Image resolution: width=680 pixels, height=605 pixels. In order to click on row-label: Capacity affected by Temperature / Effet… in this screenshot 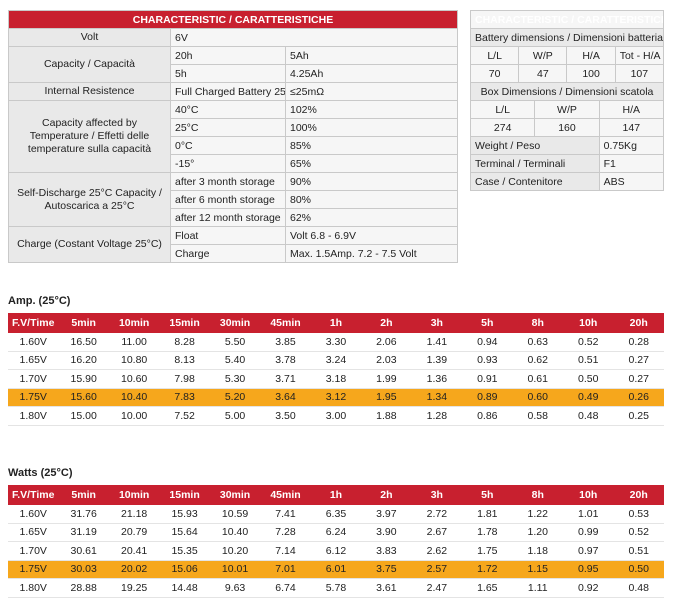, I will do `click(89, 136)`.